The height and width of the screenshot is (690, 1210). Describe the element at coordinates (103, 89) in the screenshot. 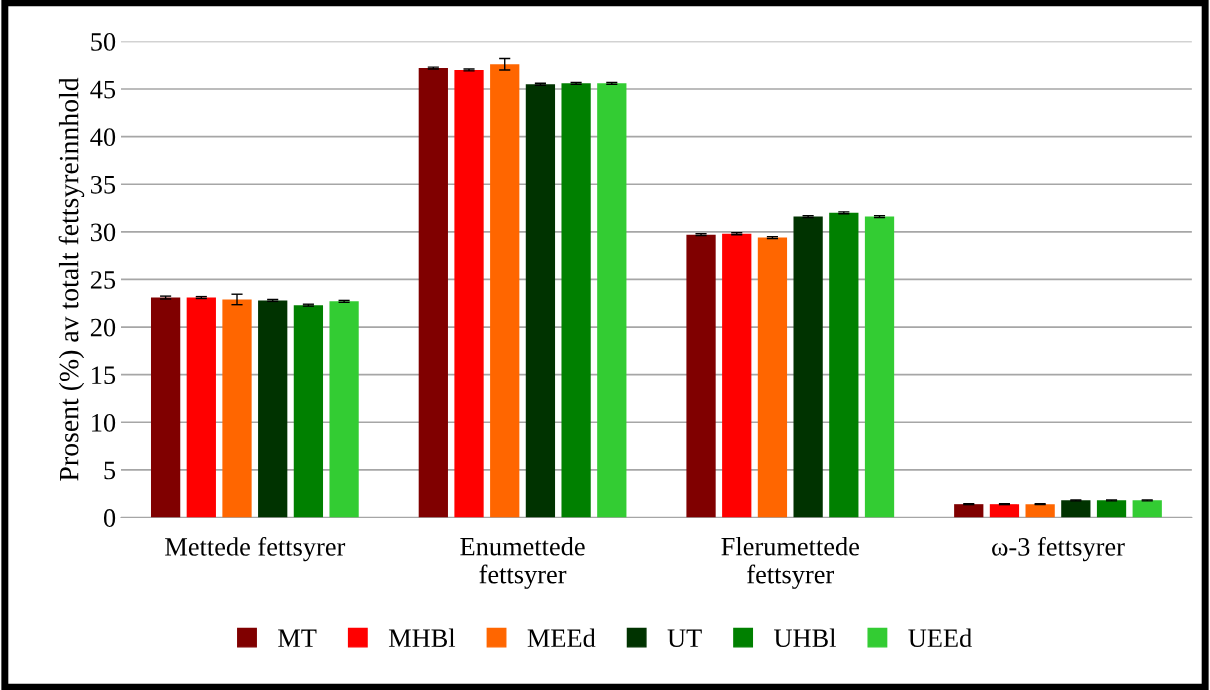

I see `y-tick-label: 45` at that location.